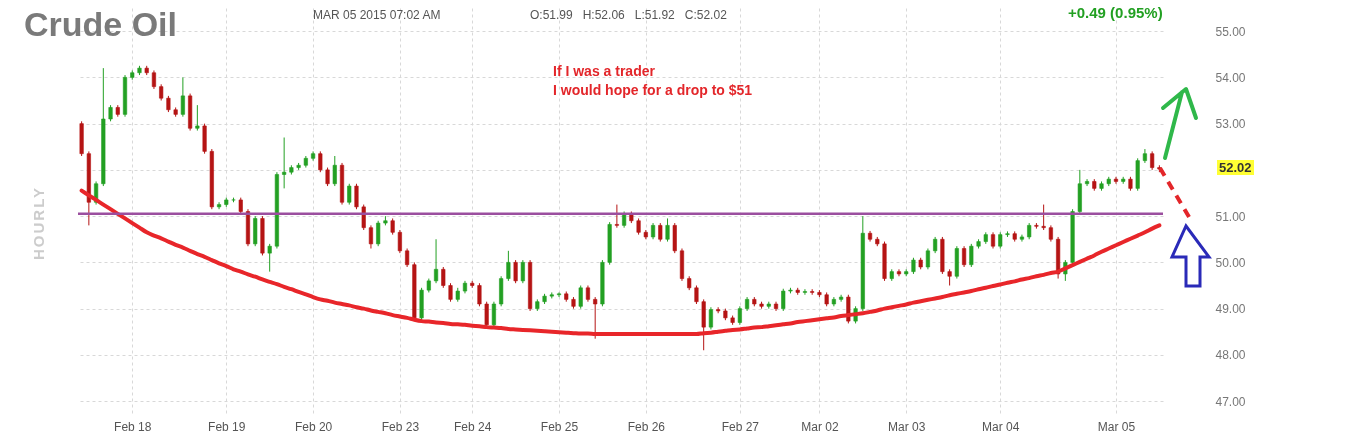 Image resolution: width=1346 pixels, height=434 pixels. What do you see at coordinates (740, 426) in the screenshot?
I see `x-tick-label: Feb 27` at bounding box center [740, 426].